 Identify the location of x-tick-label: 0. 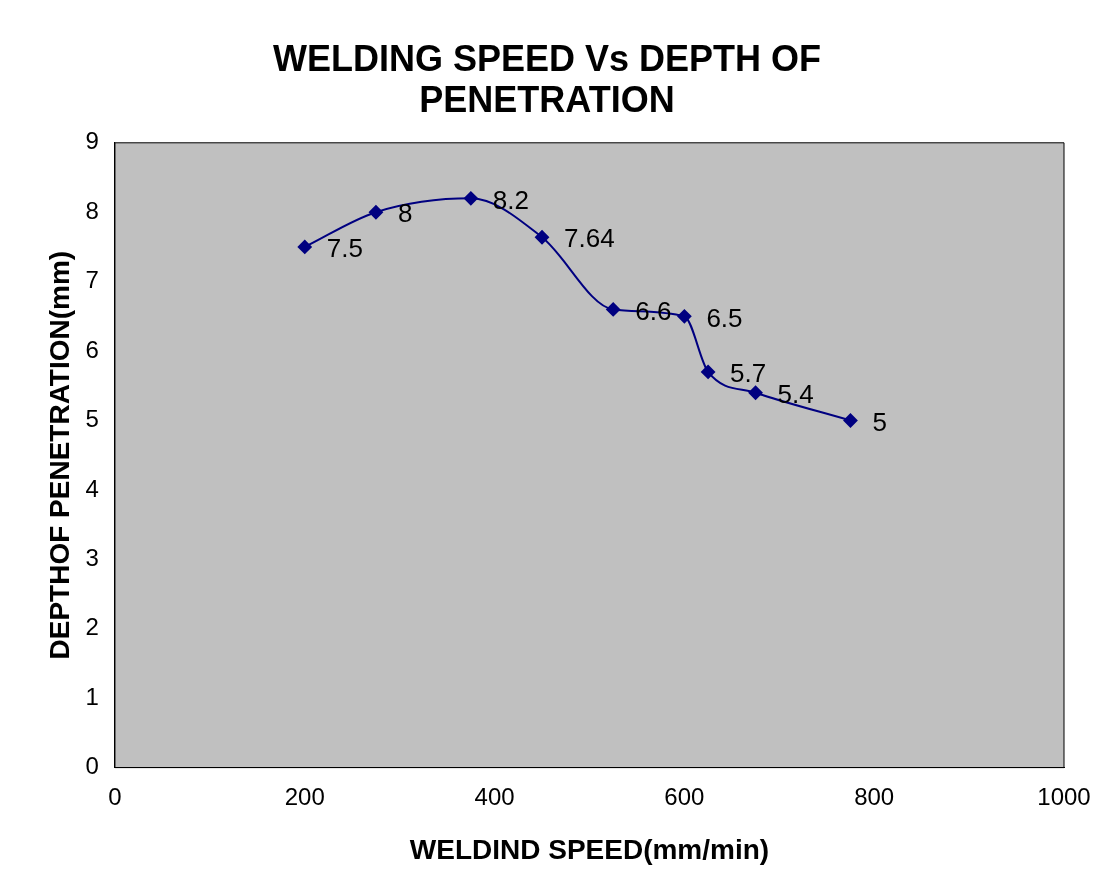
(115, 796).